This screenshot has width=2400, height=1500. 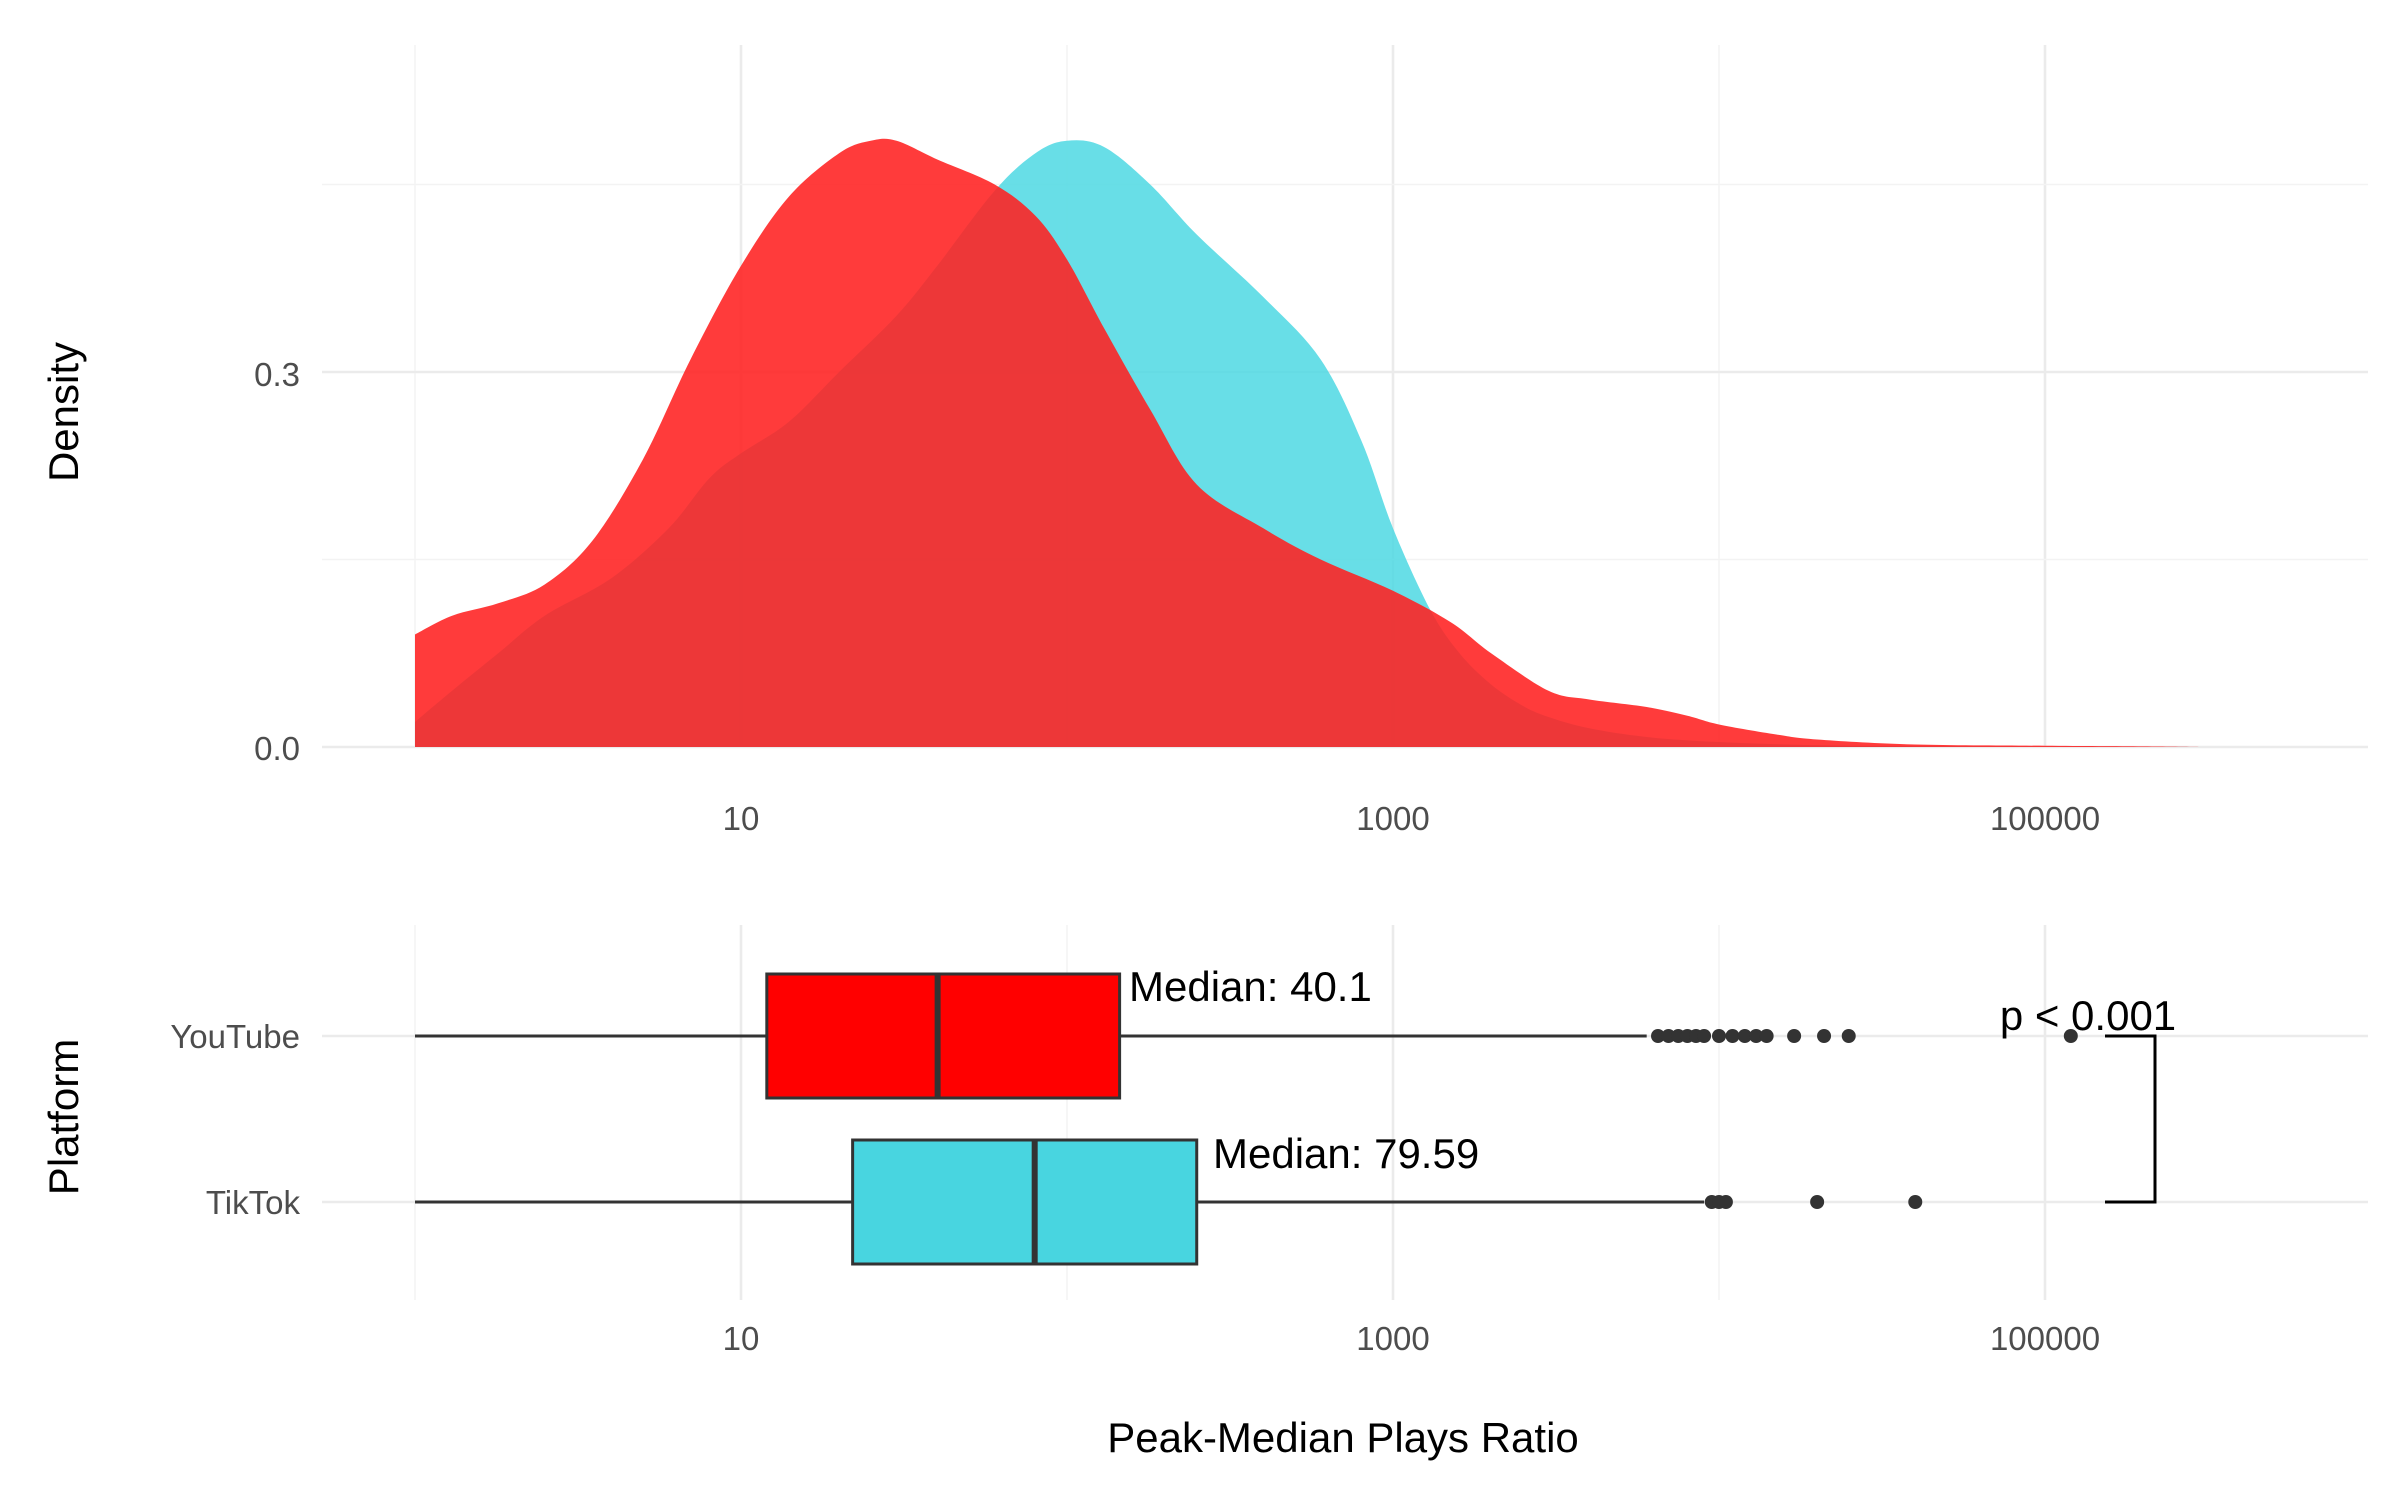 What do you see at coordinates (235, 1036) in the screenshot?
I see `platform-tick-label-youtube: YouTube` at bounding box center [235, 1036].